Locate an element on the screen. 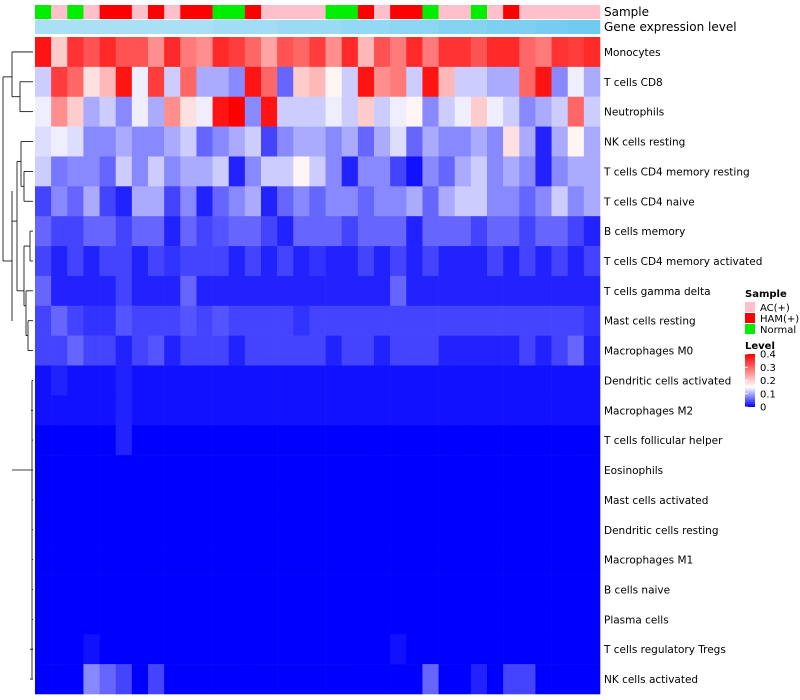 This screenshot has height=700, width=800. row-label: T cells CD8 is located at coordinates (633, 83).